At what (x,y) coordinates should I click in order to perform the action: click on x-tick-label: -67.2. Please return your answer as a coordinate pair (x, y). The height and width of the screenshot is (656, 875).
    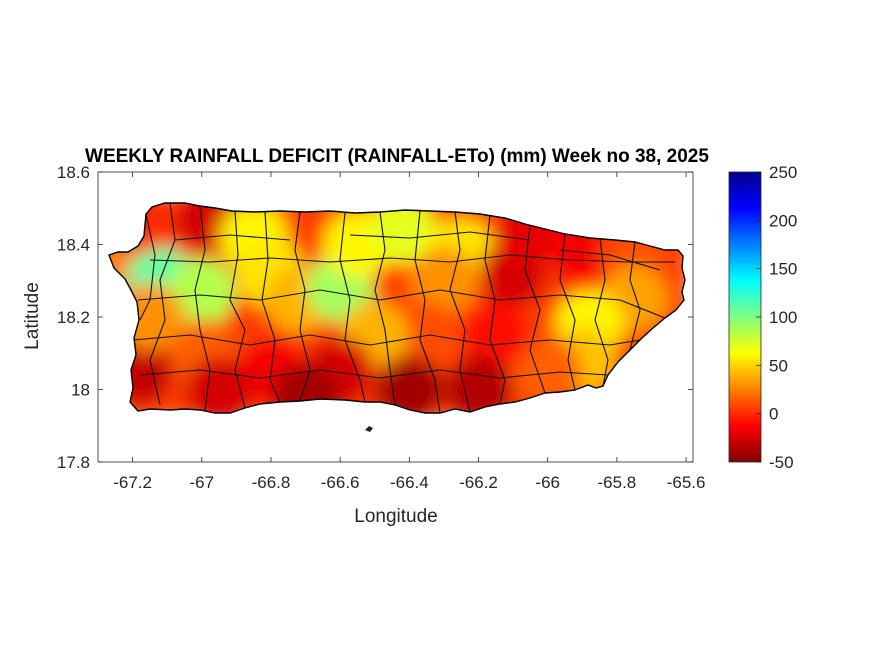
    Looking at the image, I should click on (132, 482).